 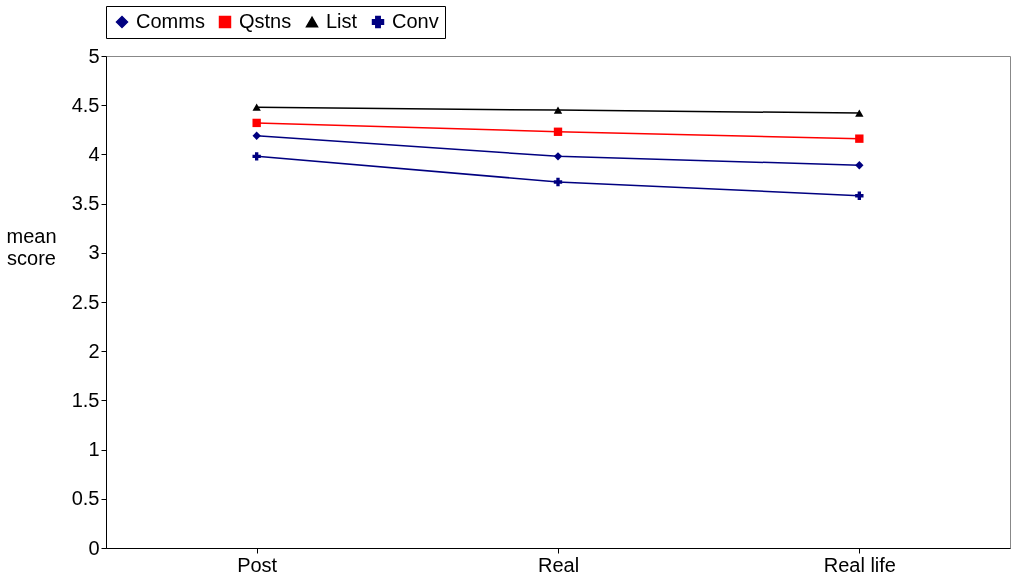 I want to click on legend-label: Conv, so click(x=415, y=21).